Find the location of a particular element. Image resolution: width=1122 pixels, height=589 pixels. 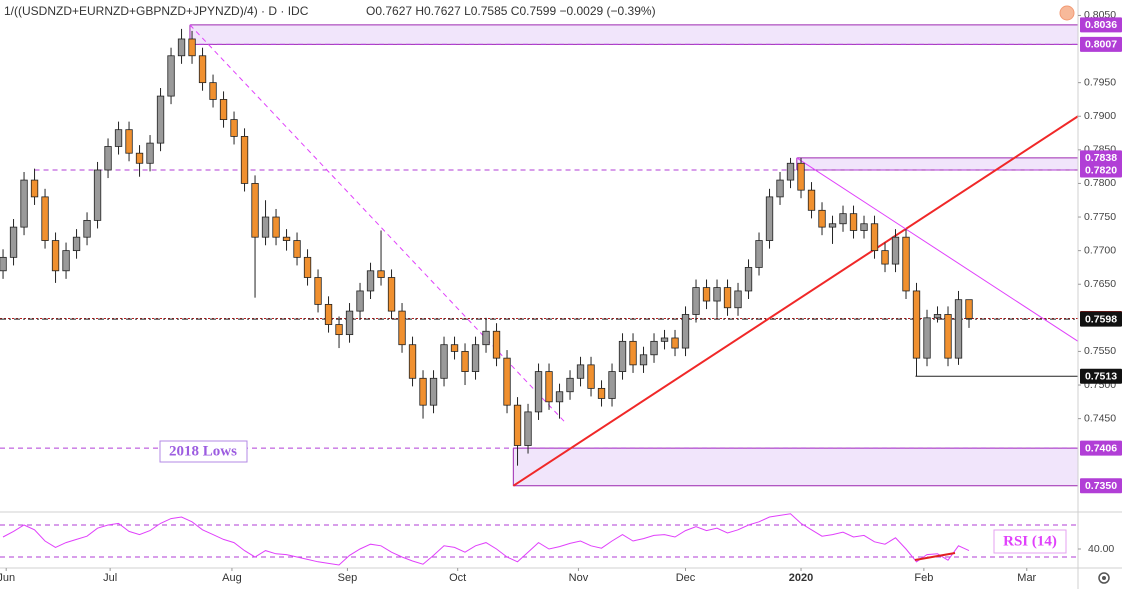

price-label: 0.7598 is located at coordinates (1101, 319).